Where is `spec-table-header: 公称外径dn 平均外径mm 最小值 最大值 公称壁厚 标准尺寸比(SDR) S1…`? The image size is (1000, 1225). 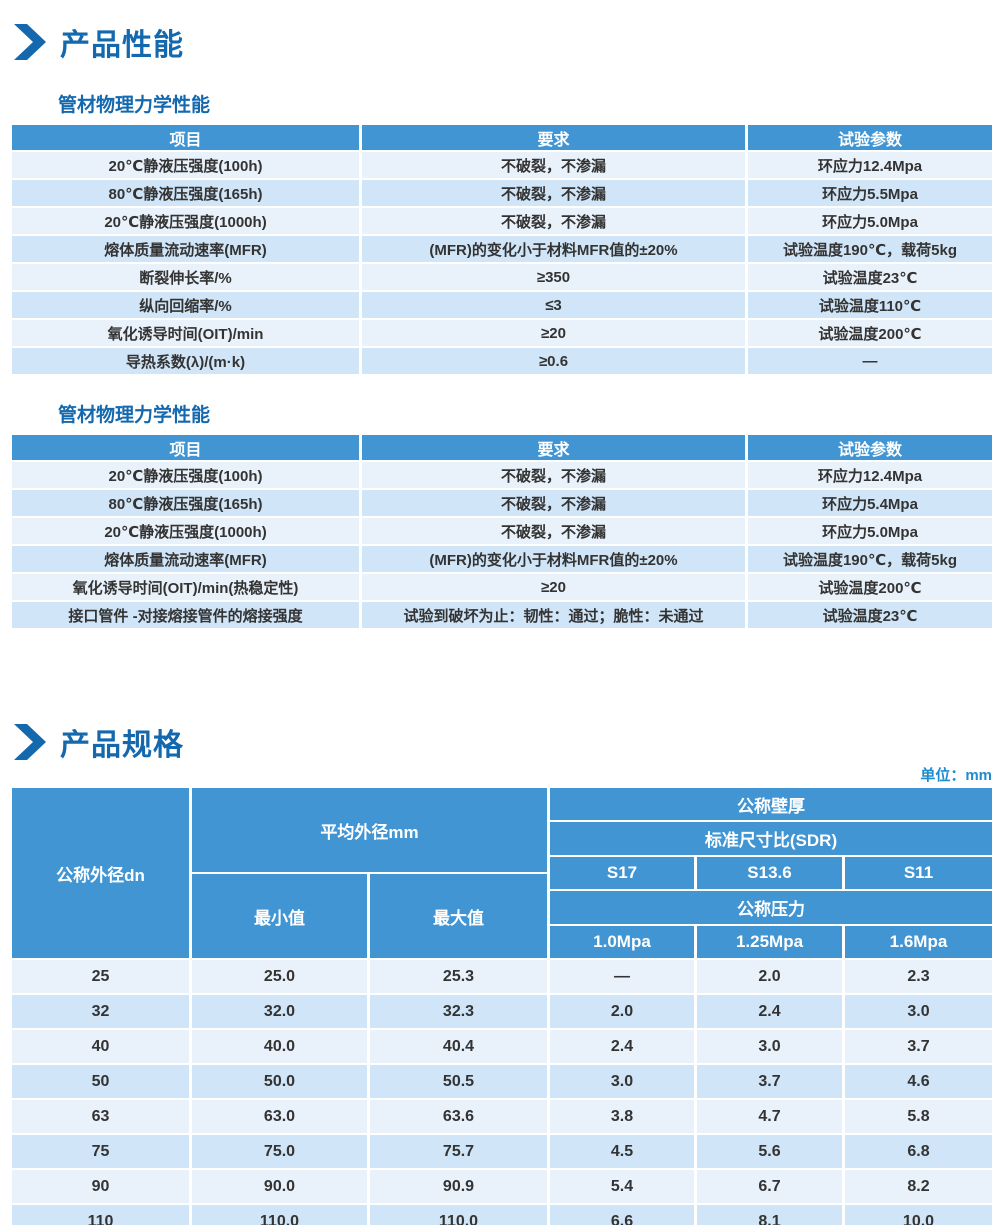 spec-table-header: 公称外径dn 平均外径mm 最小值 最大值 公称壁厚 标准尺寸比(SDR) S1… is located at coordinates (502, 873).